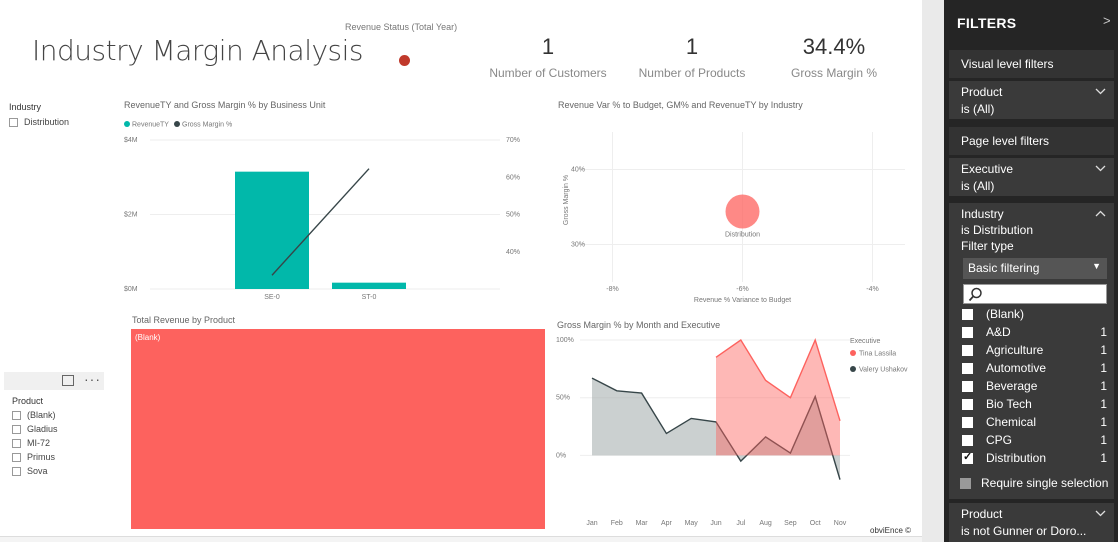 The height and width of the screenshot is (542, 1118). I want to click on filter-list-item: Bio Tech 1, so click(1034, 404).